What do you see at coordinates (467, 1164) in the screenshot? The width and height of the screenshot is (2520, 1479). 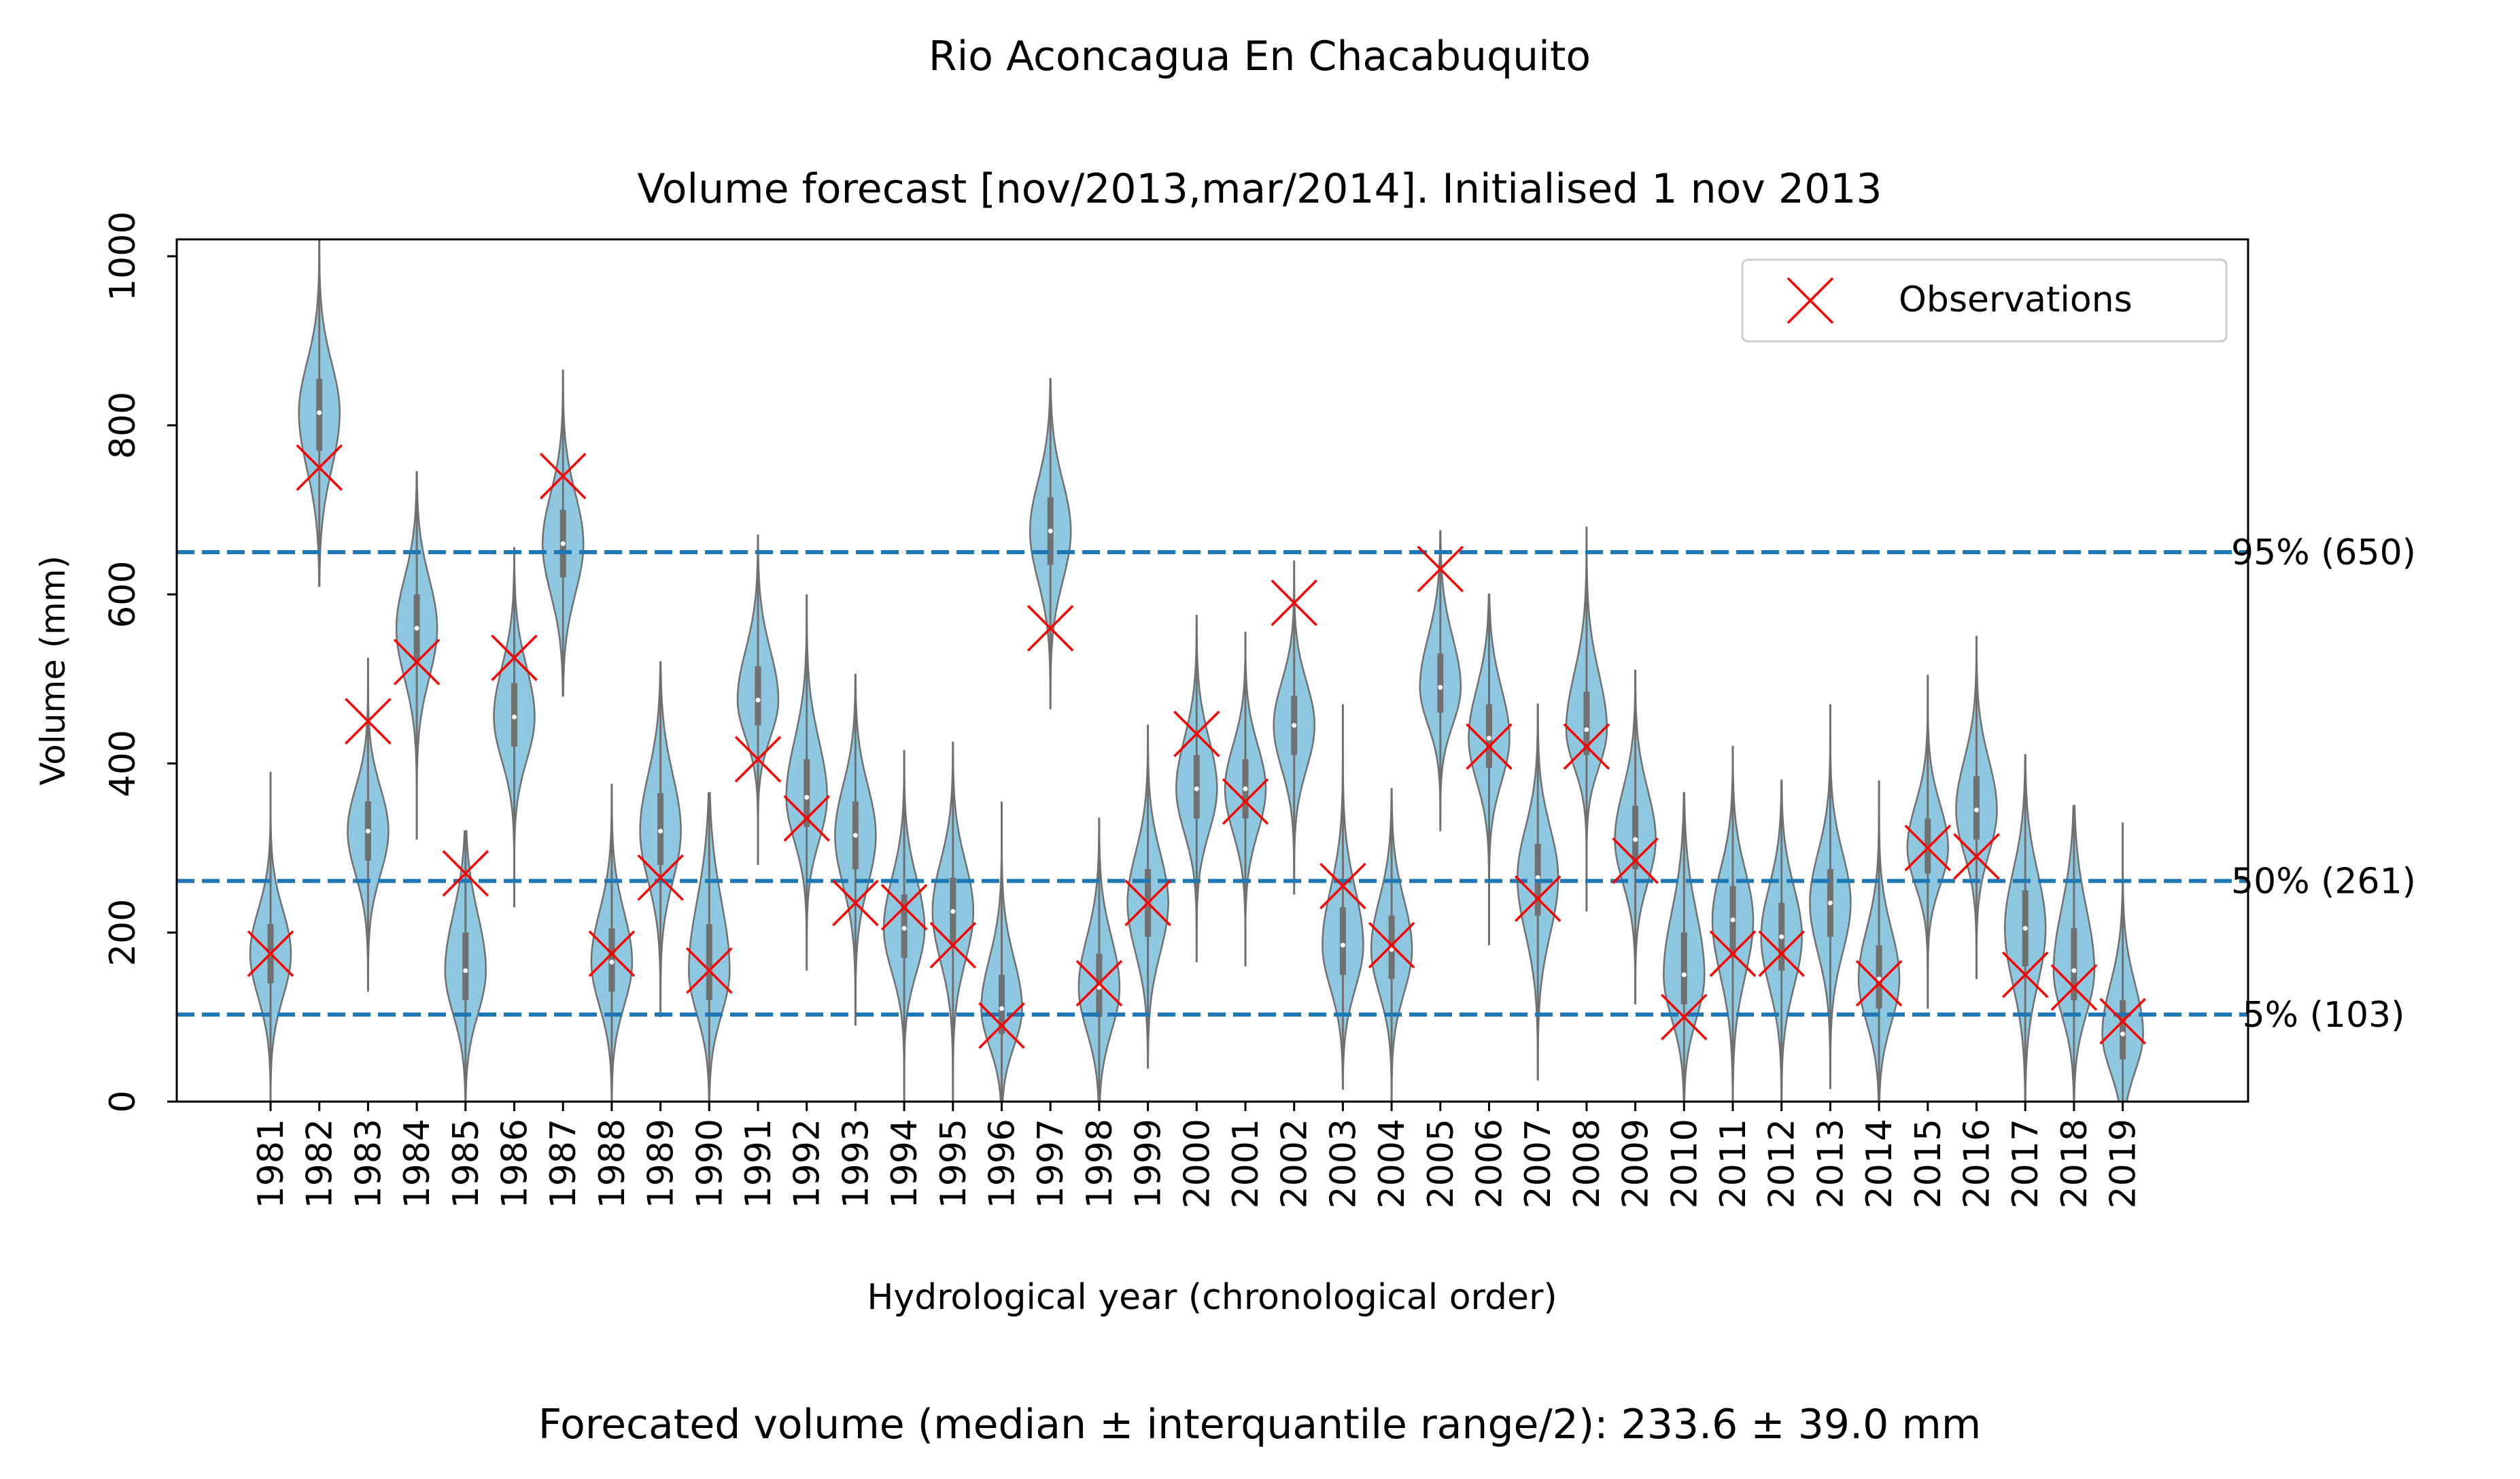 I see `x-tick-label: 1985` at bounding box center [467, 1164].